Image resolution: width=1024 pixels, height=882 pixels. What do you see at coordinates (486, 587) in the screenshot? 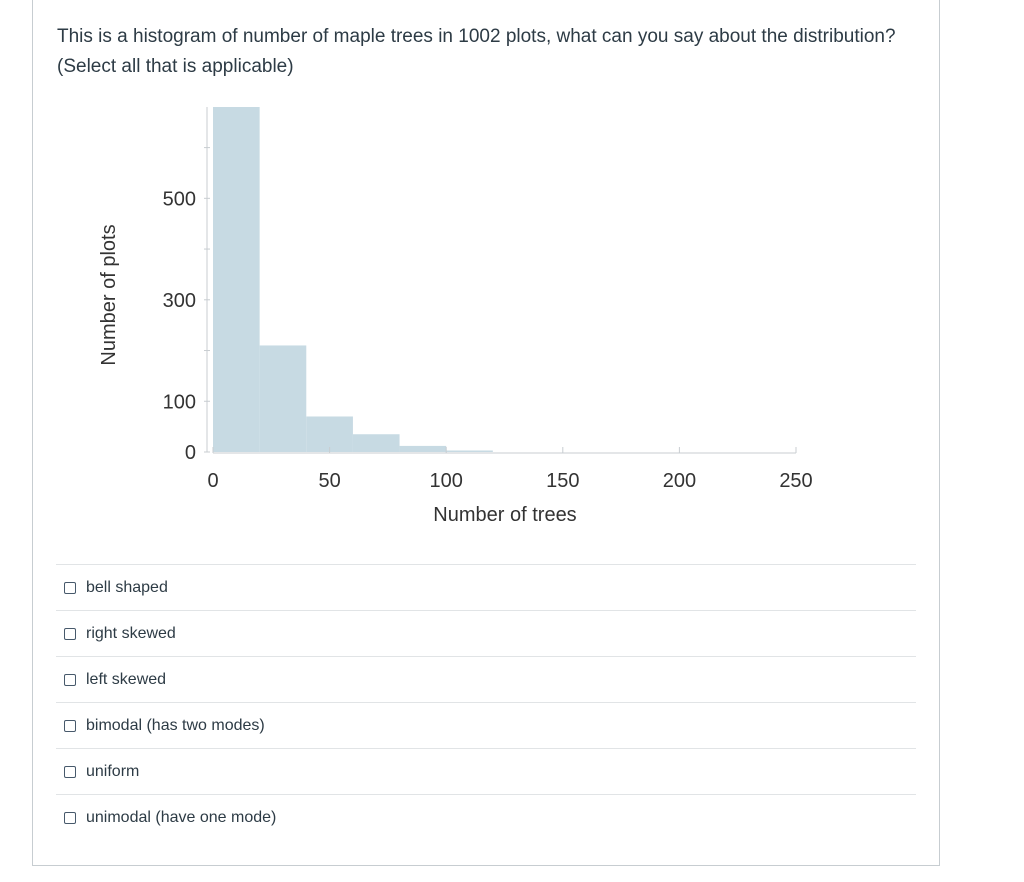
I see `answer-option: bell shaped` at bounding box center [486, 587].